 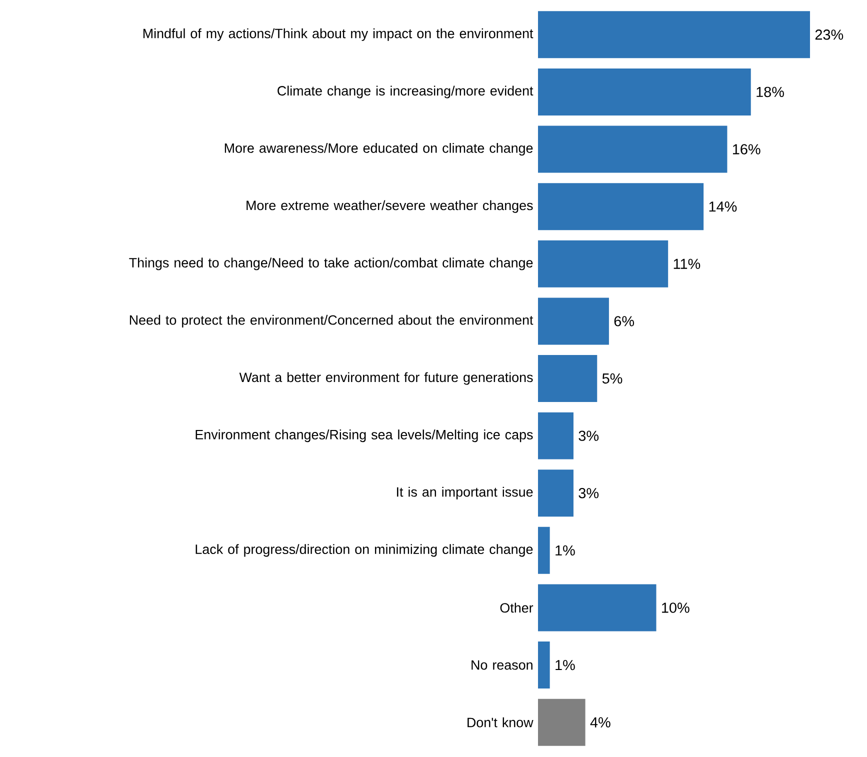 I want to click on data-label: 23%, so click(x=829, y=35).